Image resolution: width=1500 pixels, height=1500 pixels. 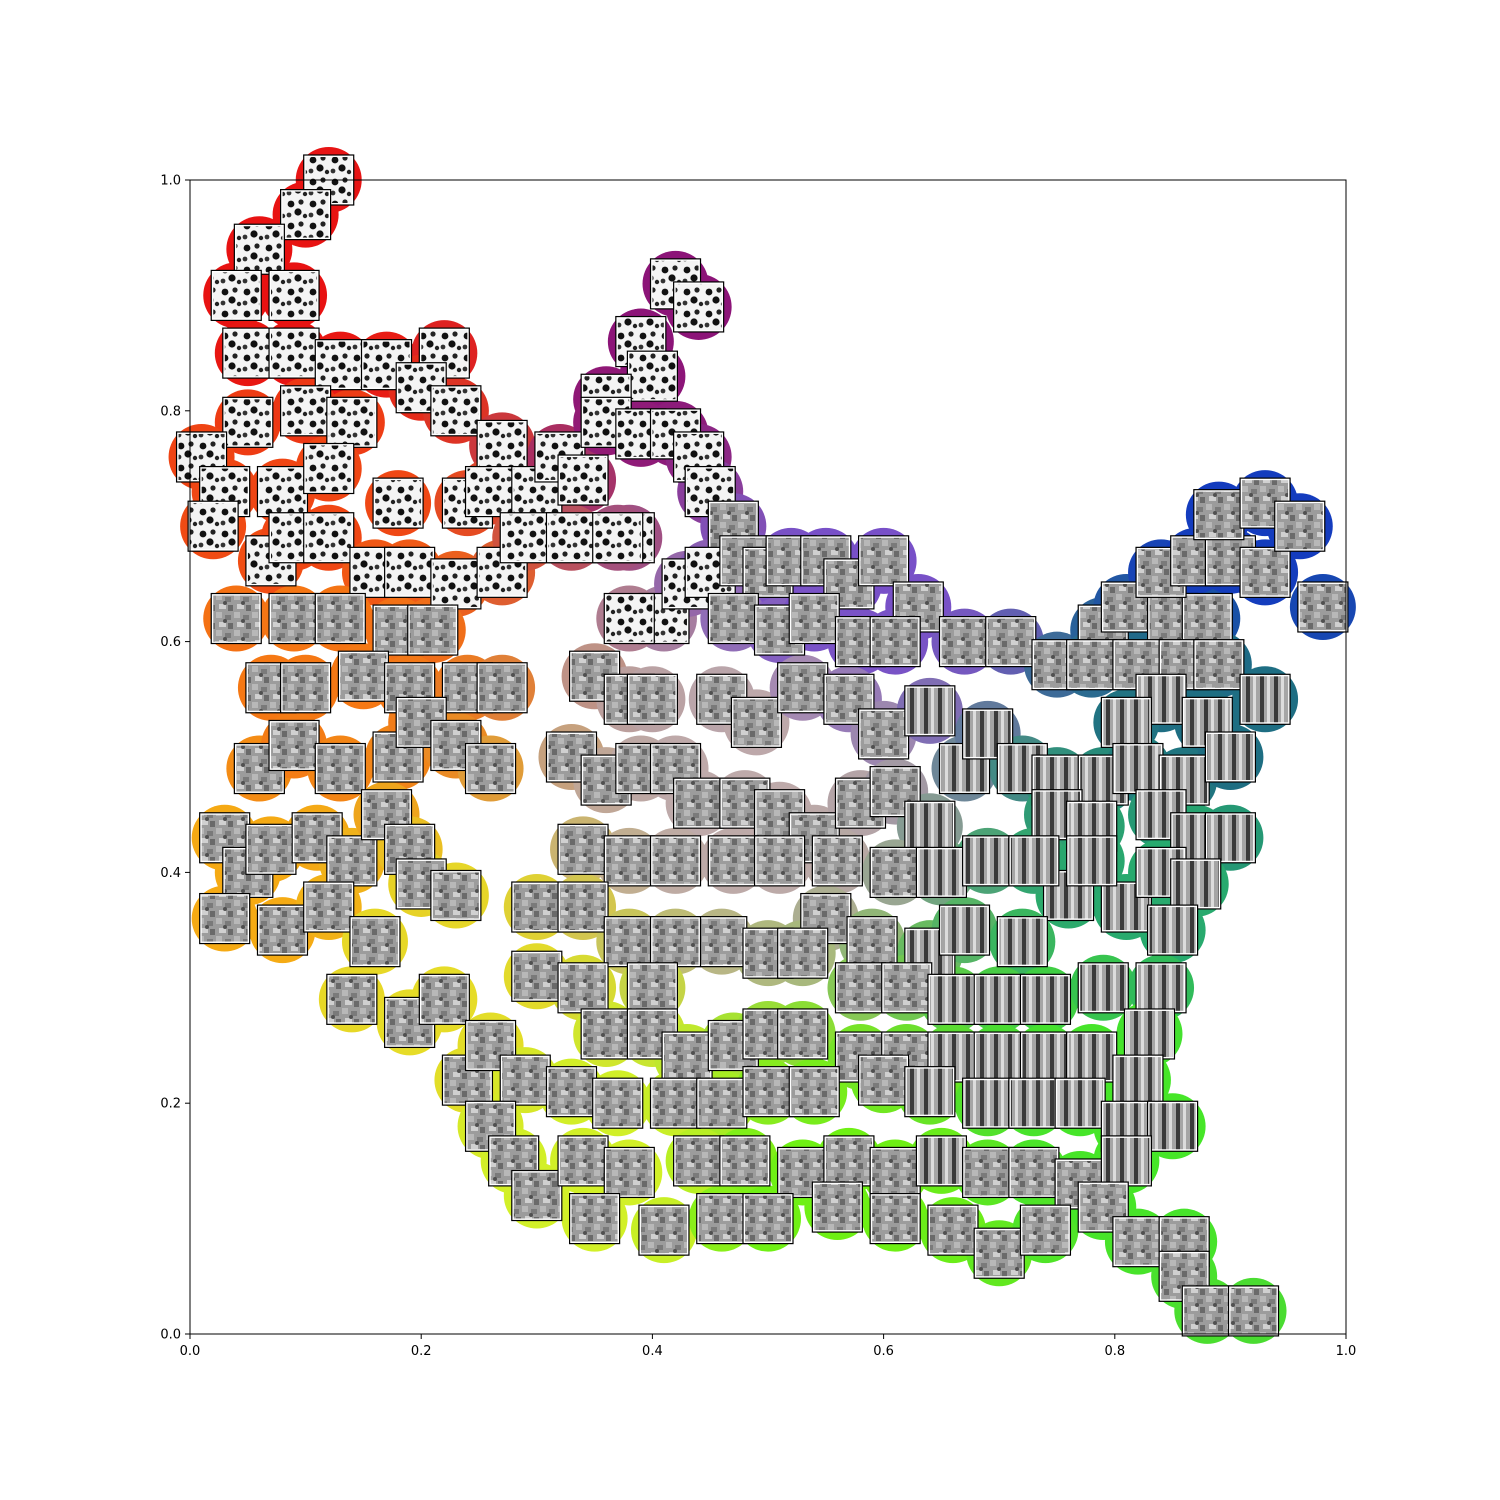 What do you see at coordinates (170, 642) in the screenshot?
I see `y-tick-label: 0.6` at bounding box center [170, 642].